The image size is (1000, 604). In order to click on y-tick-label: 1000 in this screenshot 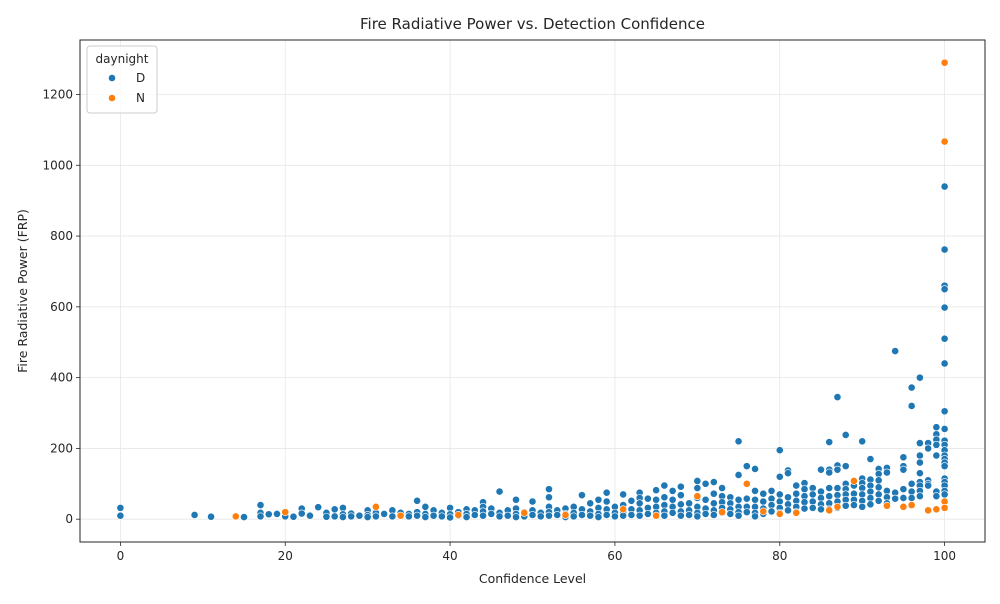, I will do `click(57, 165)`.